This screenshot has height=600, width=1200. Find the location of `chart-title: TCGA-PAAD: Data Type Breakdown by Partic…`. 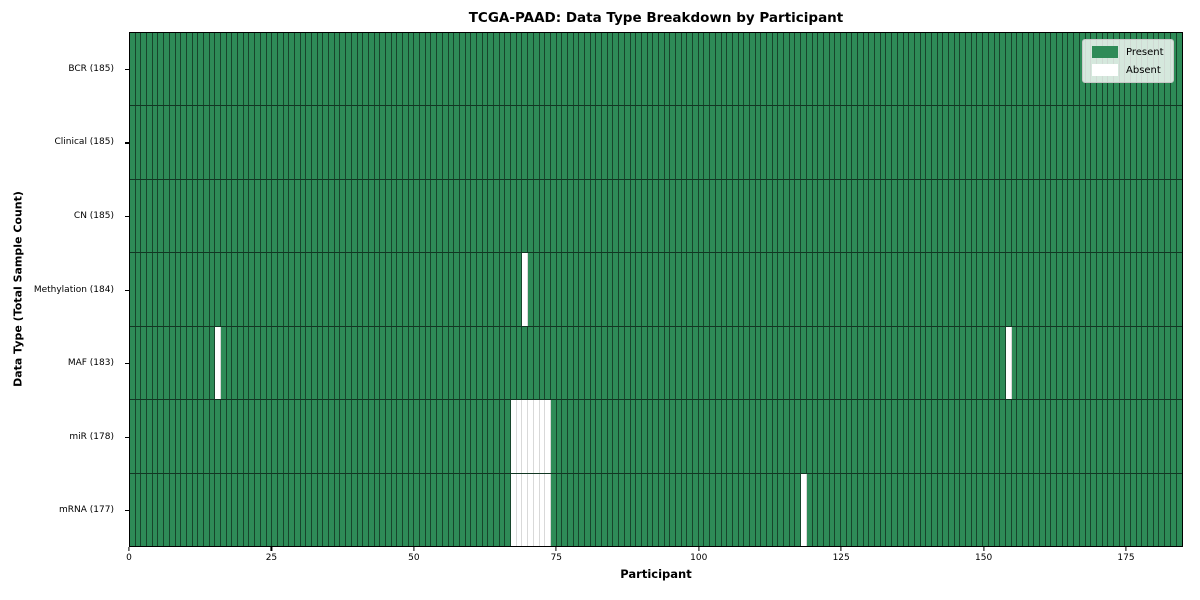

chart-title: TCGA-PAAD: Data Type Breakdown by Partic… is located at coordinates (656, 18).